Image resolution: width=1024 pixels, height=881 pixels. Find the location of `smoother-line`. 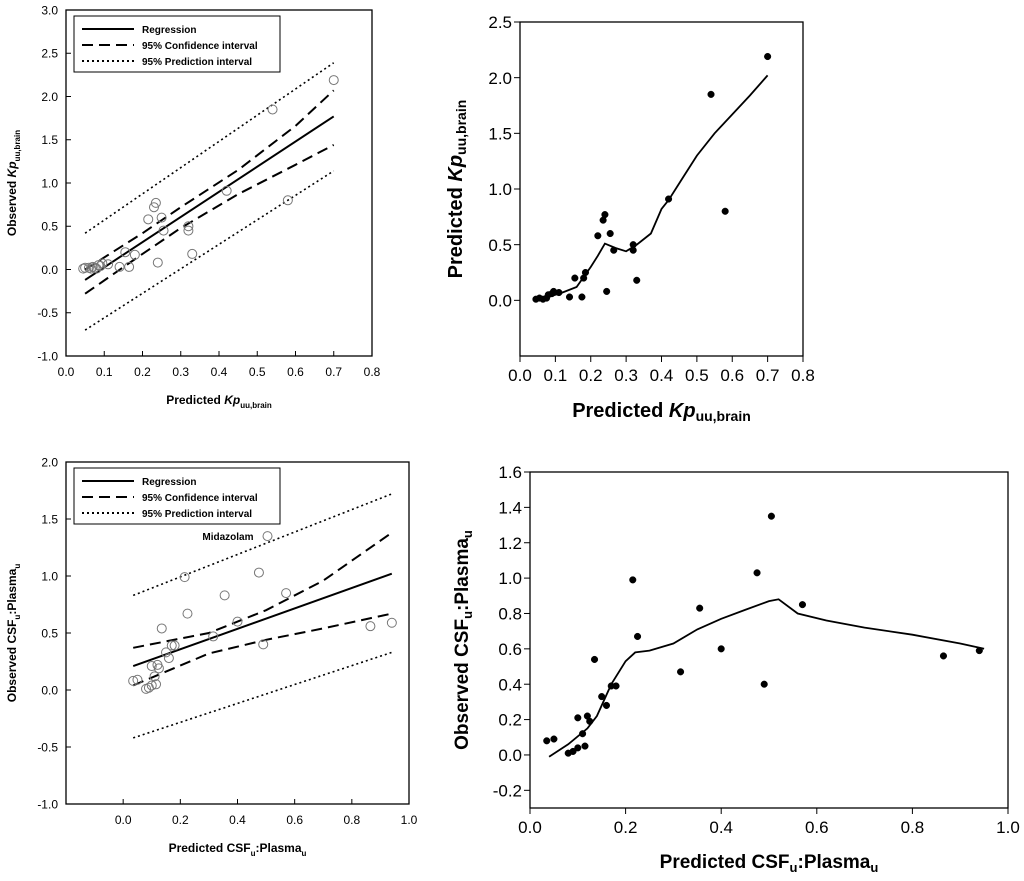

smoother-line is located at coordinates (652, 188).